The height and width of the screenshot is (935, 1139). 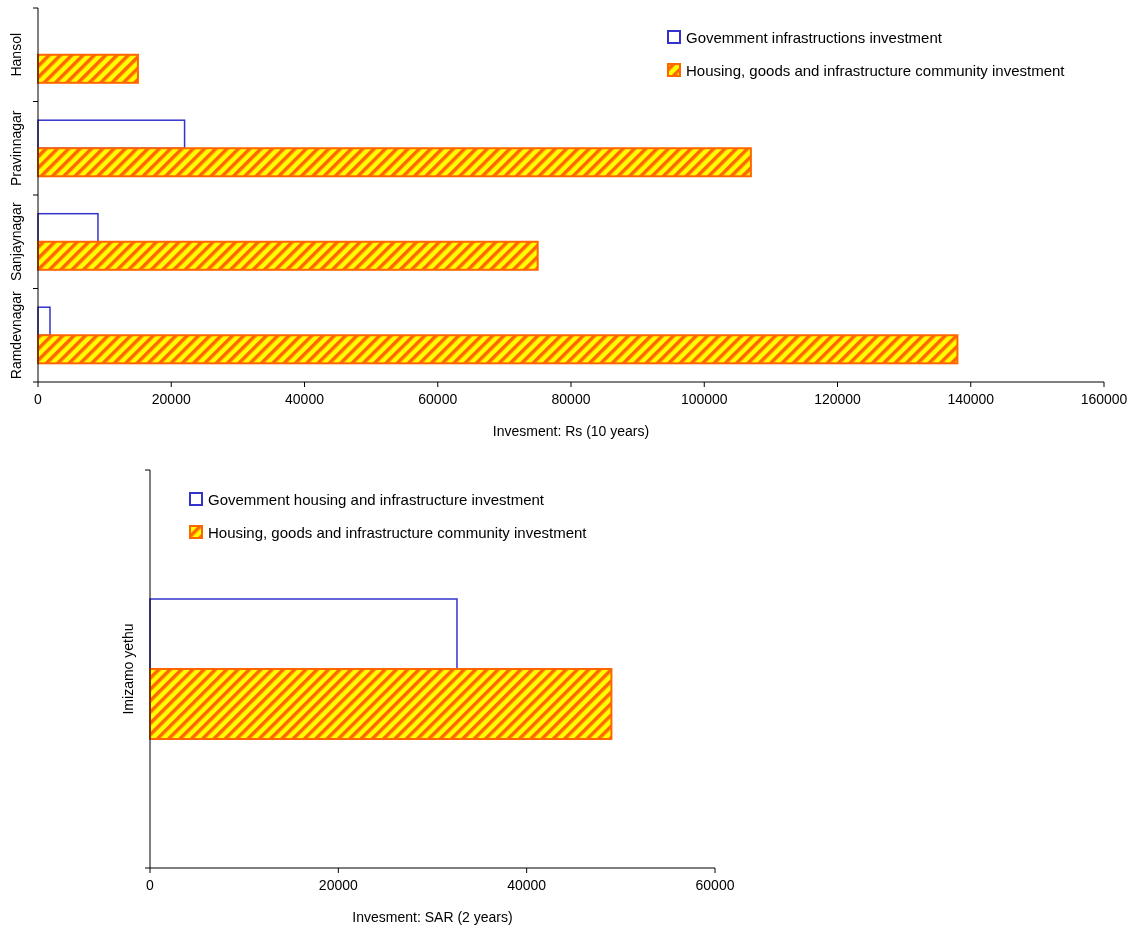 What do you see at coordinates (571, 431) in the screenshot?
I see `x-axis-title: Invesment: Rs (10 years)` at bounding box center [571, 431].